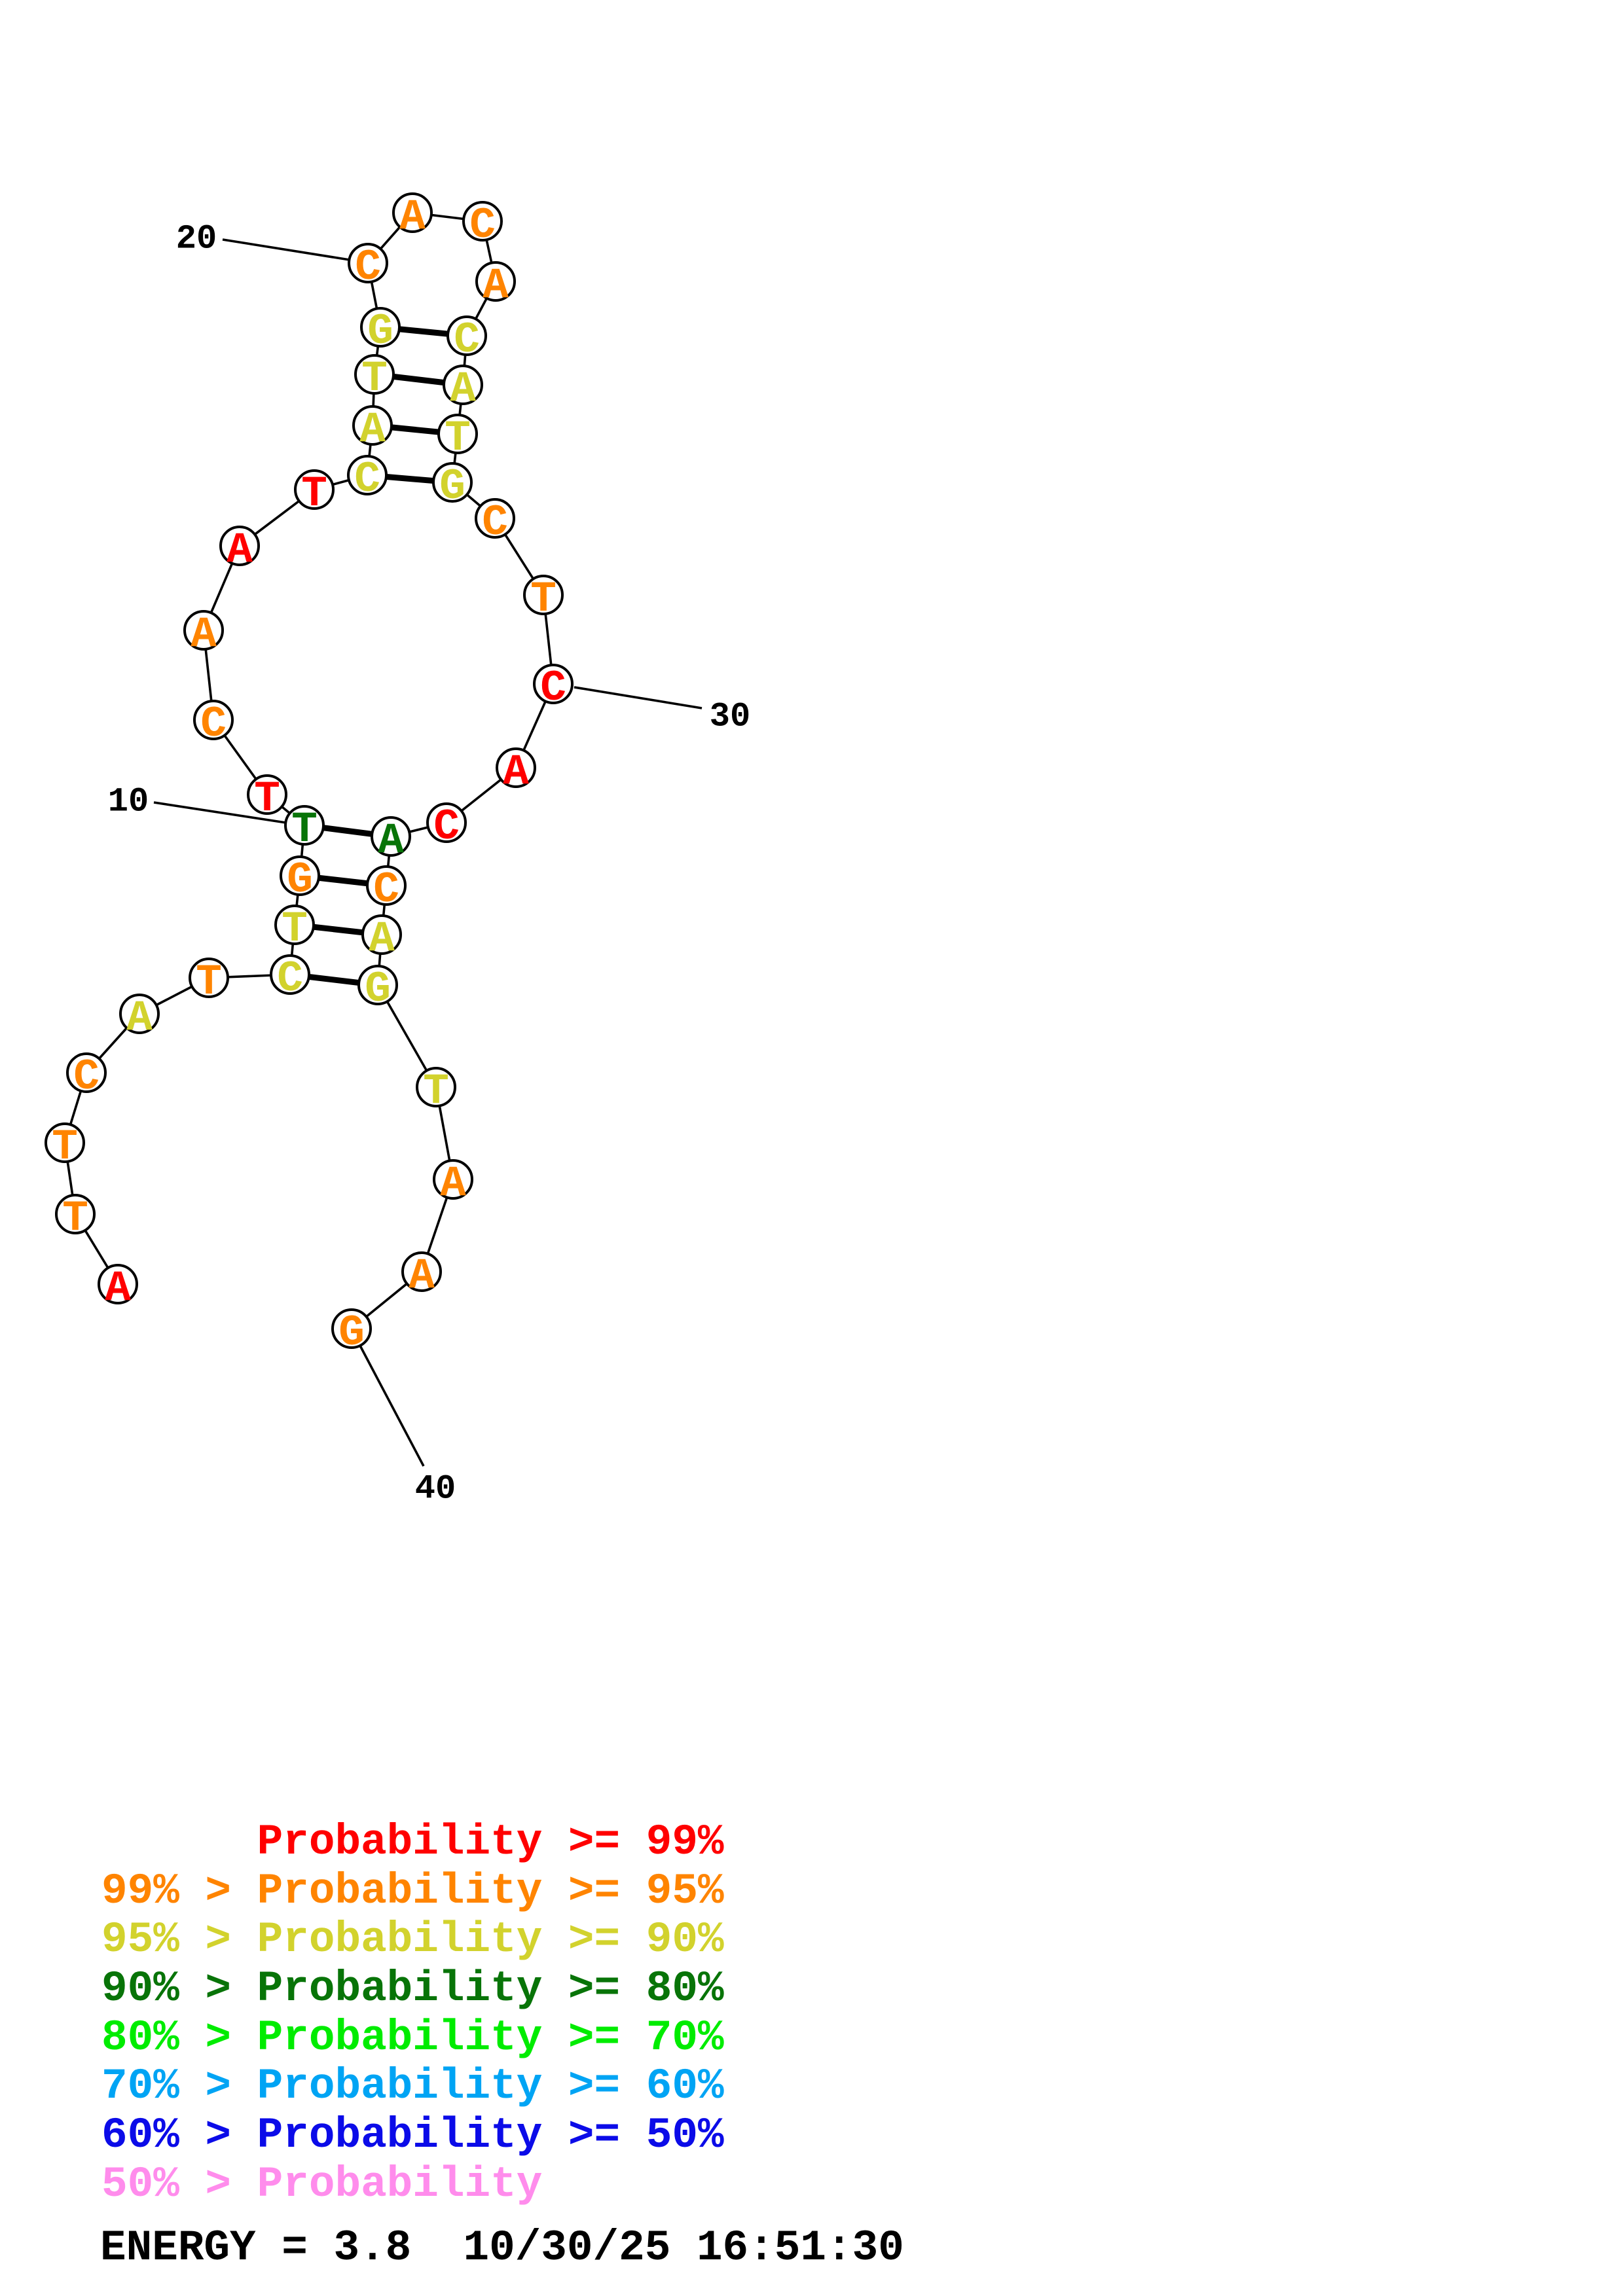 The width and height of the screenshot is (1623, 2296). What do you see at coordinates (435, 1489) in the screenshot?
I see `position-label-40: 40` at bounding box center [435, 1489].